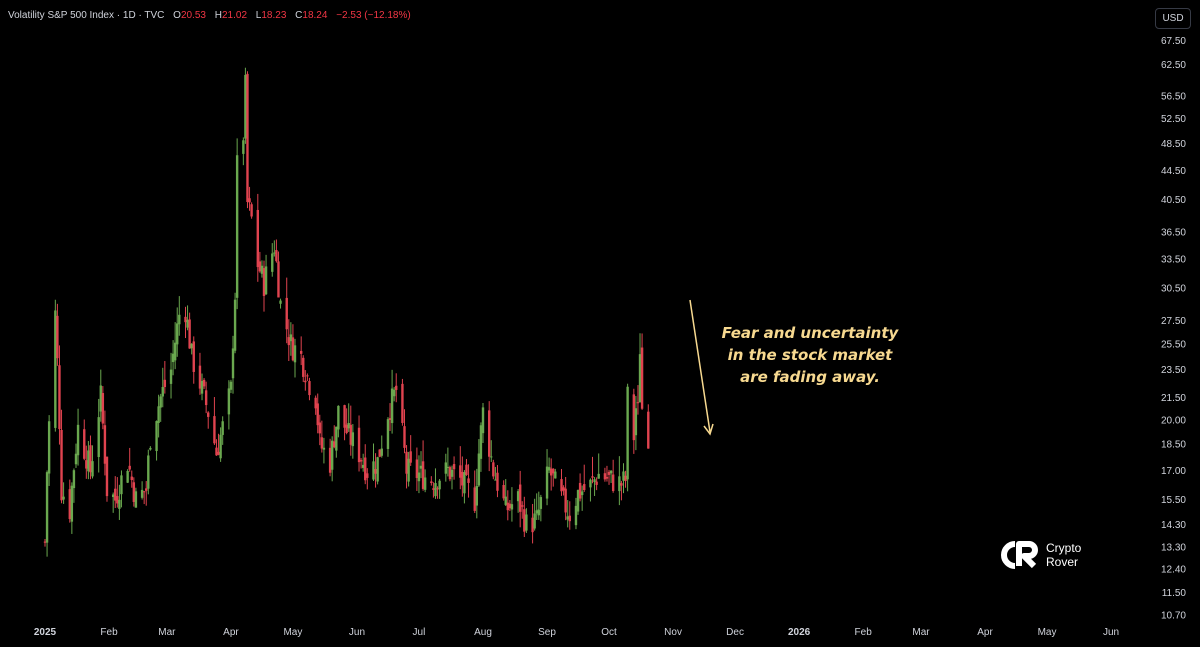 This screenshot has height=647, width=1200. What do you see at coordinates (218, 15) in the screenshot?
I see `high-label: H` at bounding box center [218, 15].